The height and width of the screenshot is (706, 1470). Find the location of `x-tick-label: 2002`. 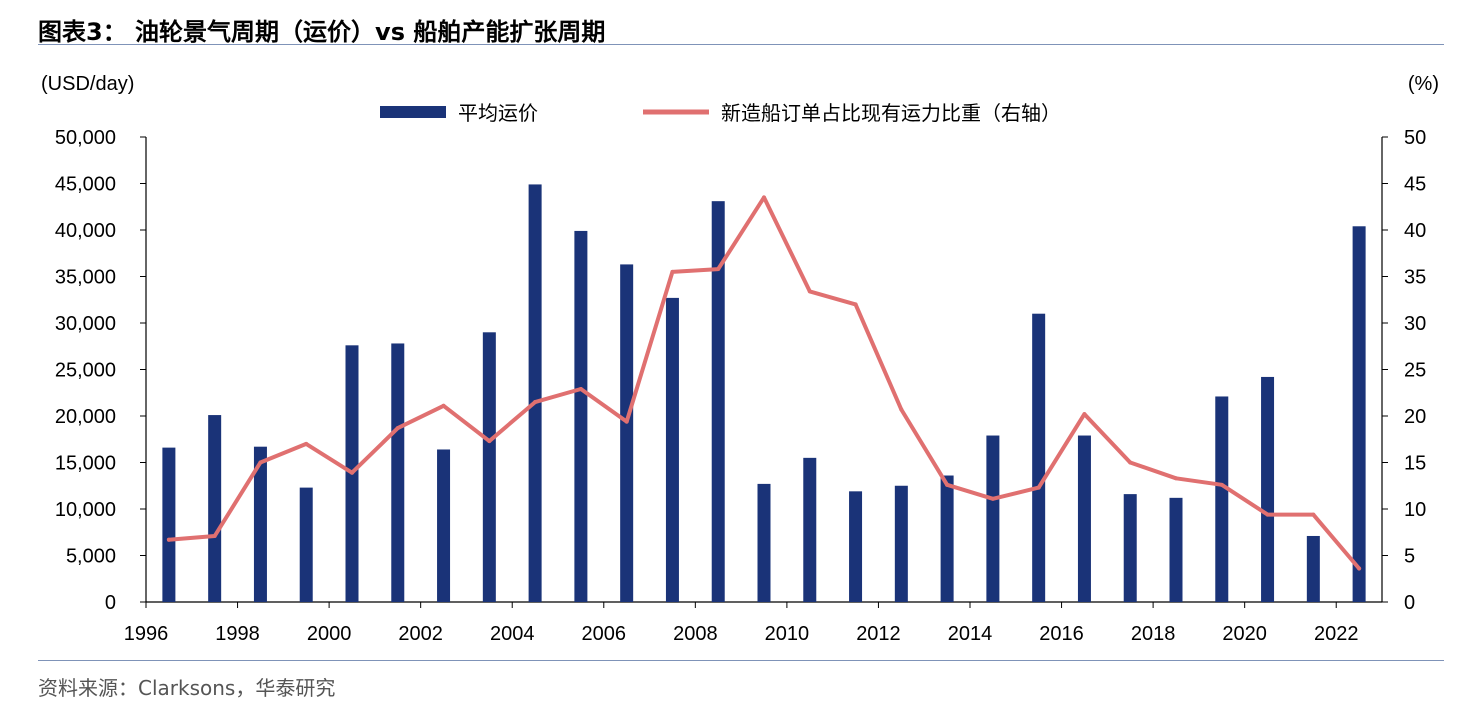

x-tick-label: 2002 is located at coordinates (420, 634).